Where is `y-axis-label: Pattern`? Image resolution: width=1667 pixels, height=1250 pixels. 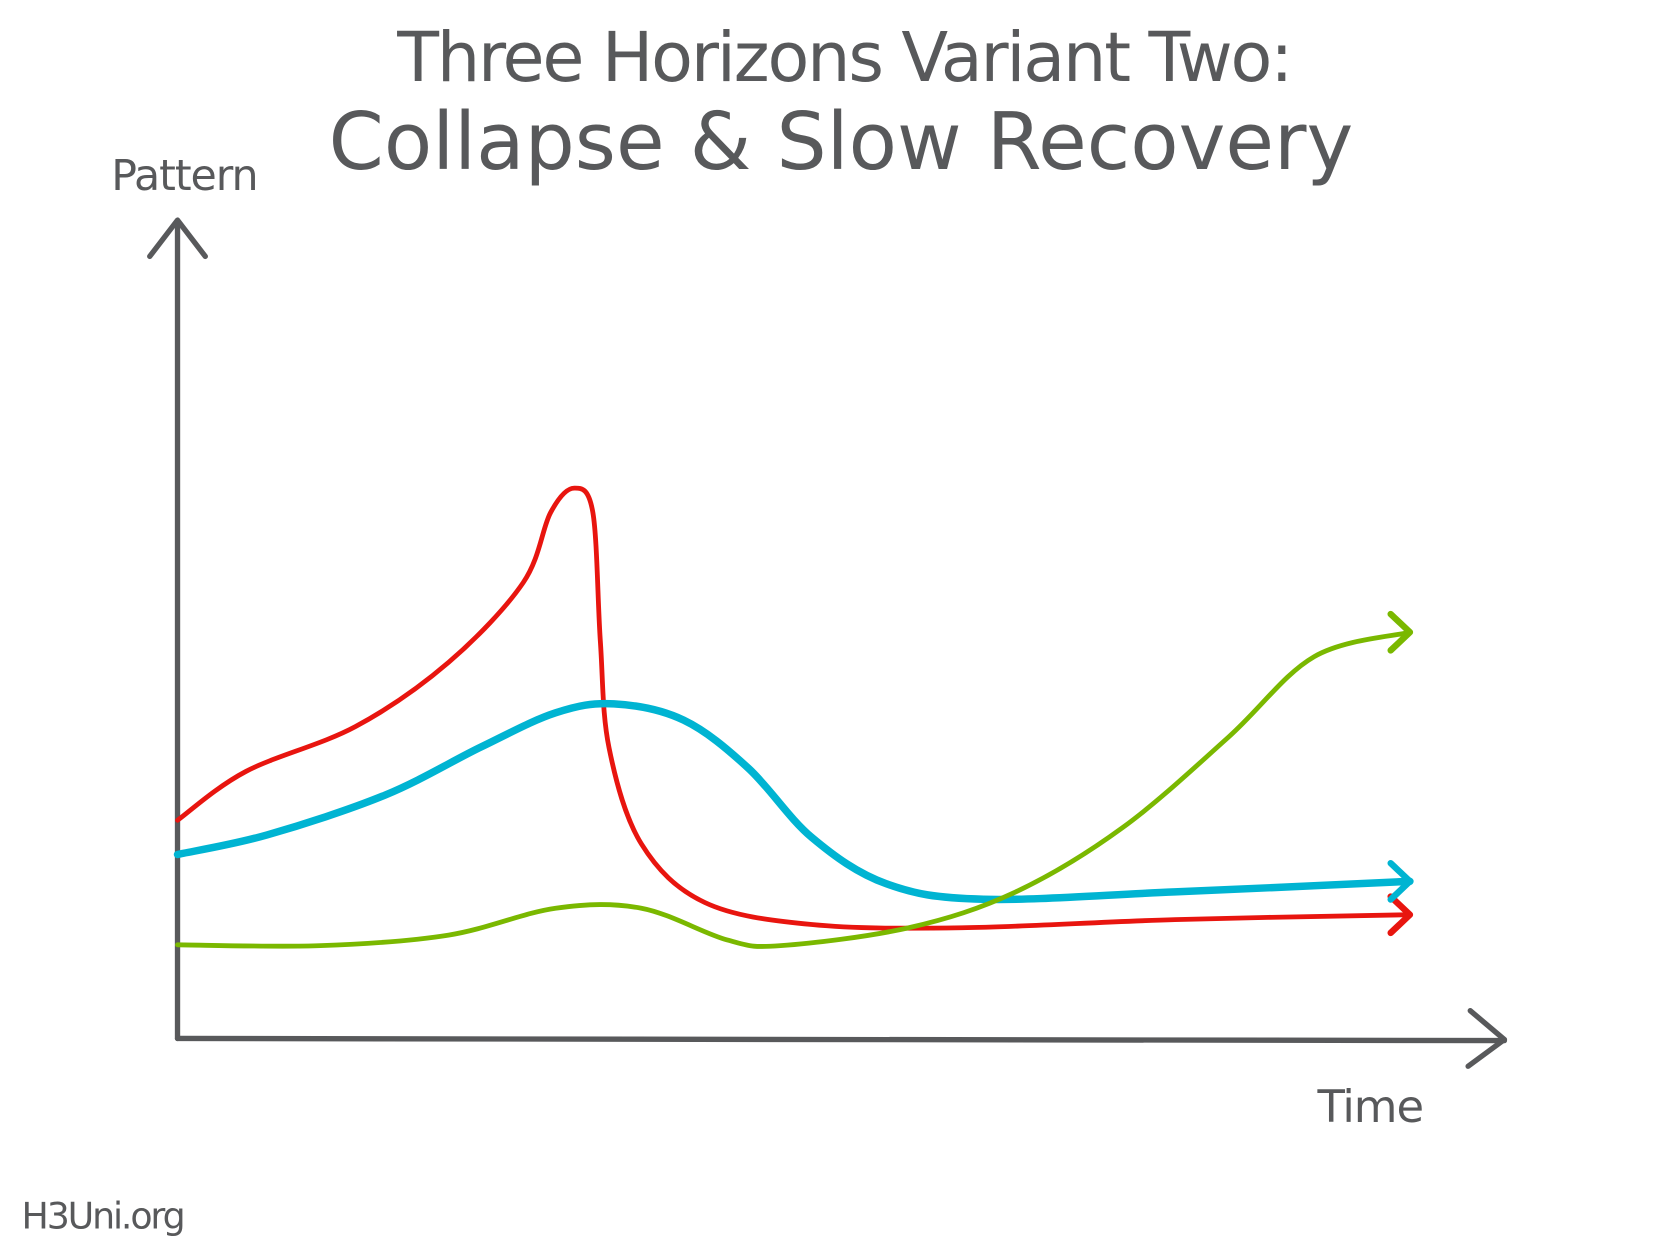 y-axis-label: Pattern is located at coordinates (184, 176).